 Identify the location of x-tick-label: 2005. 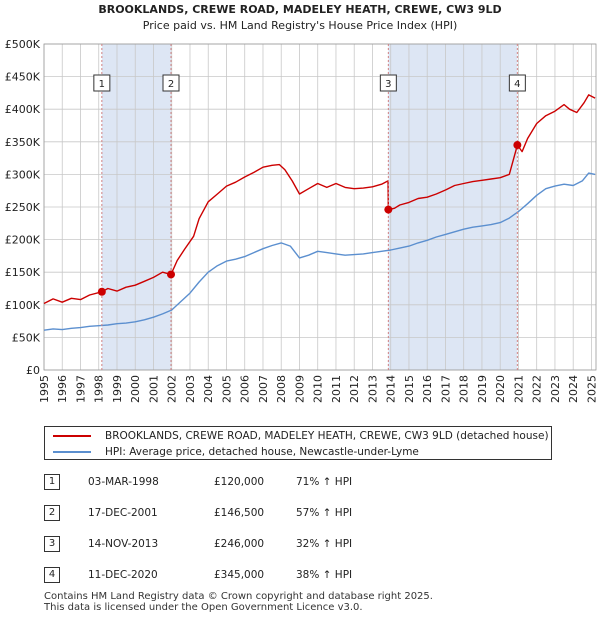
(226, 389).